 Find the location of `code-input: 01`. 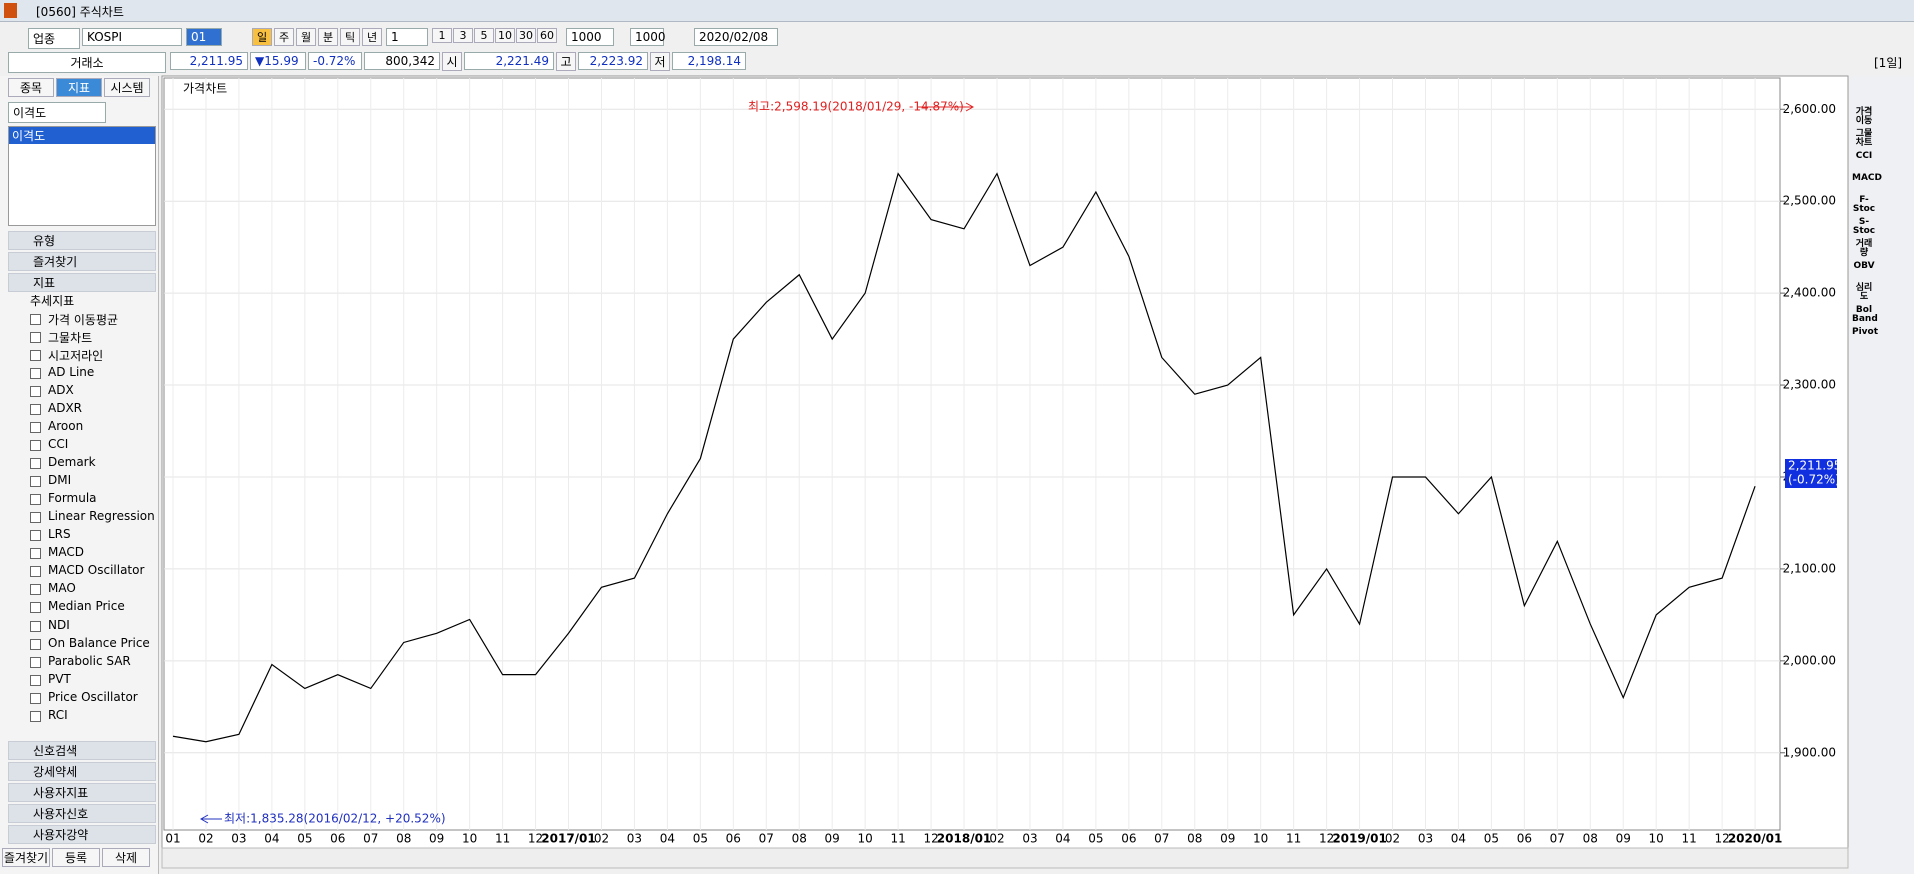

code-input: 01 is located at coordinates (204, 37).